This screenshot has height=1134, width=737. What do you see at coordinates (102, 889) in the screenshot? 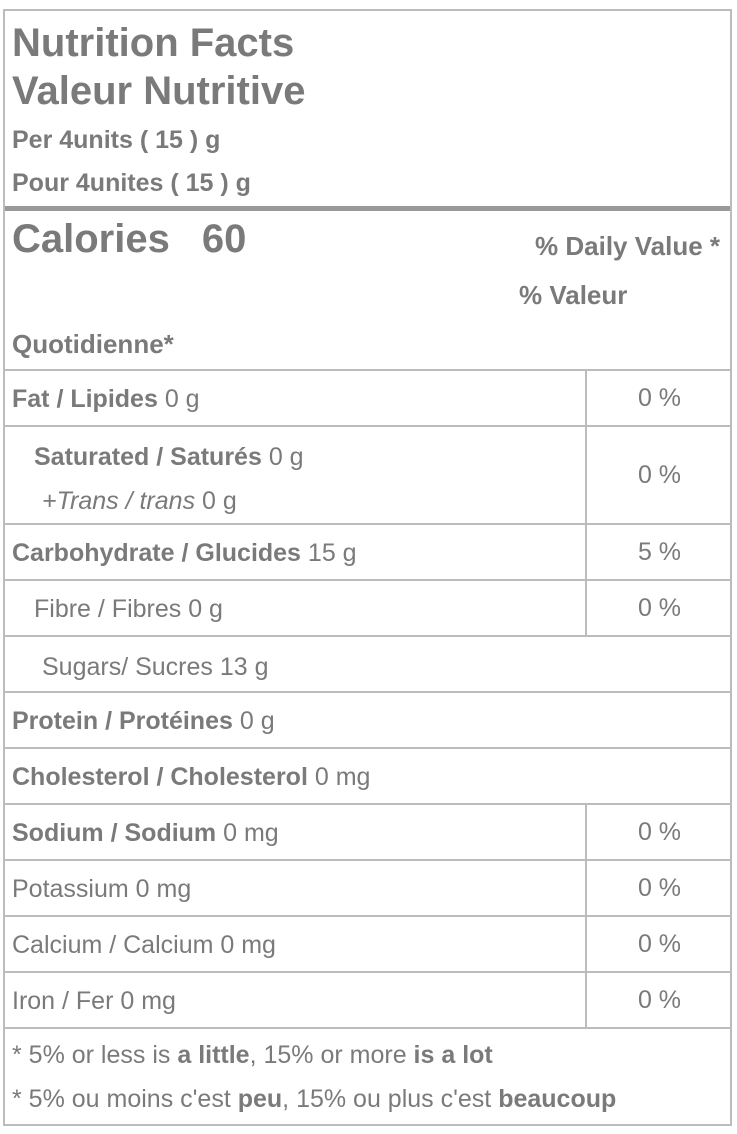
I see `potassium-label: Potassium 0 mg` at bounding box center [102, 889].